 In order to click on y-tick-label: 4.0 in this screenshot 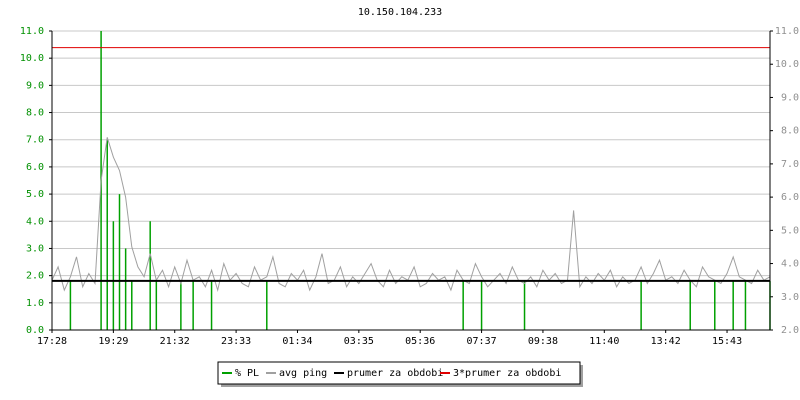, I will do `click(35, 221)`.